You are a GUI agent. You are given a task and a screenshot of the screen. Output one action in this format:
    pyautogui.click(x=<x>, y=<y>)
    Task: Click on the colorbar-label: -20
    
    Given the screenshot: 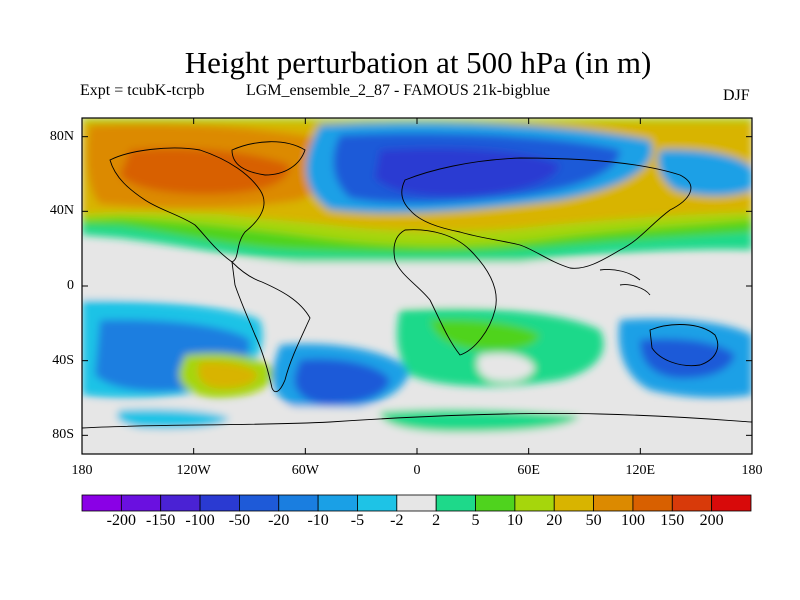 What is the action you would take?
    pyautogui.click(x=279, y=520)
    